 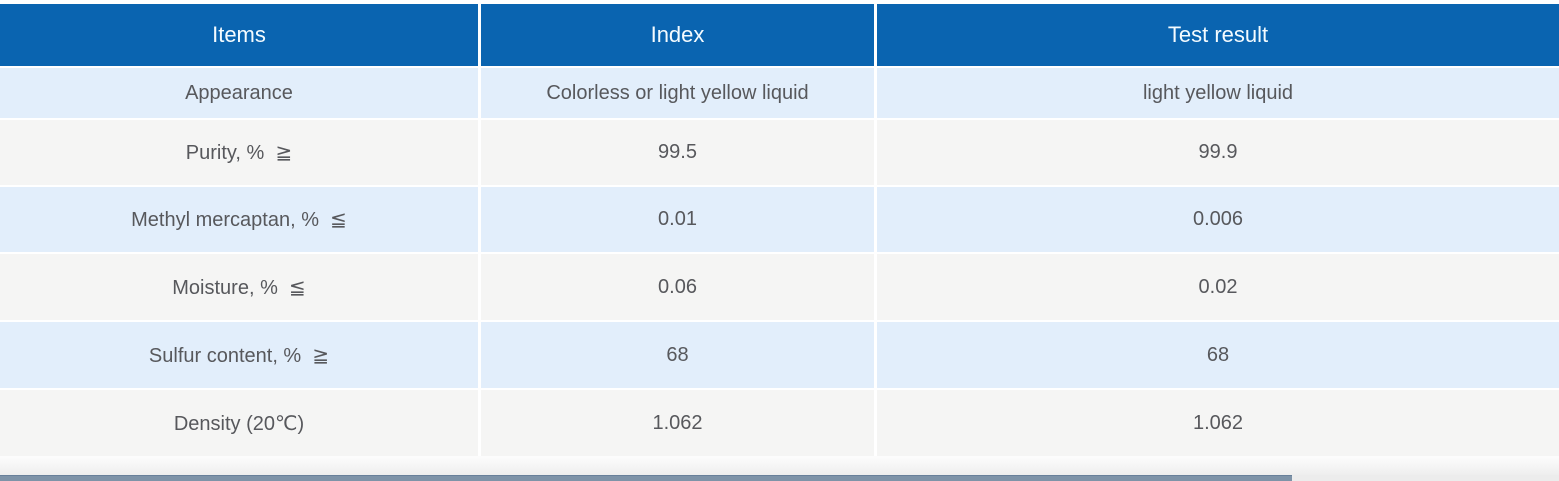 I want to click on table-row-methyl-mercaptan: Methyl mercaptan, % ≦ 0.01 0.006, so click(x=779, y=219).